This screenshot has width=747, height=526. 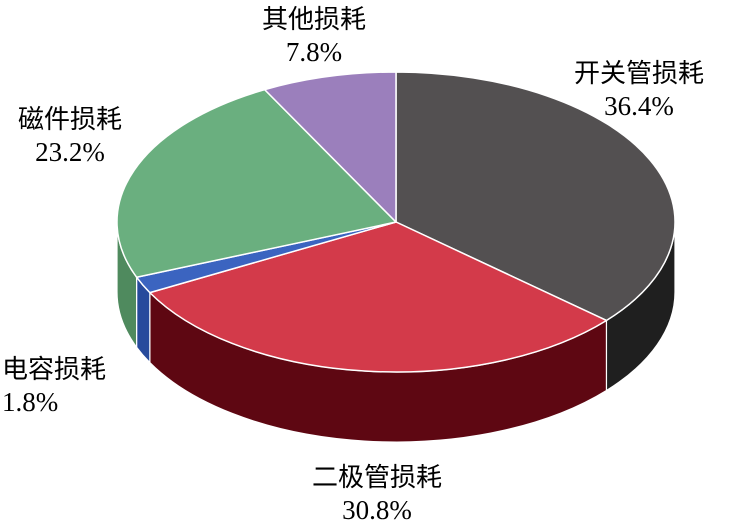 What do you see at coordinates (70, 120) in the screenshot?
I see `slice-label-name: 磁件损耗` at bounding box center [70, 120].